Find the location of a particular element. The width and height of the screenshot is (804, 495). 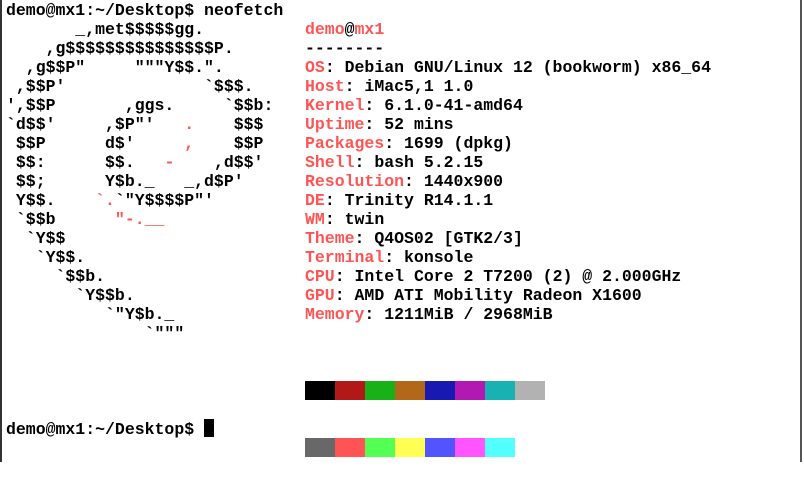

logo-line: ',$$P ,ggs. `$$b: is located at coordinates (139, 105).